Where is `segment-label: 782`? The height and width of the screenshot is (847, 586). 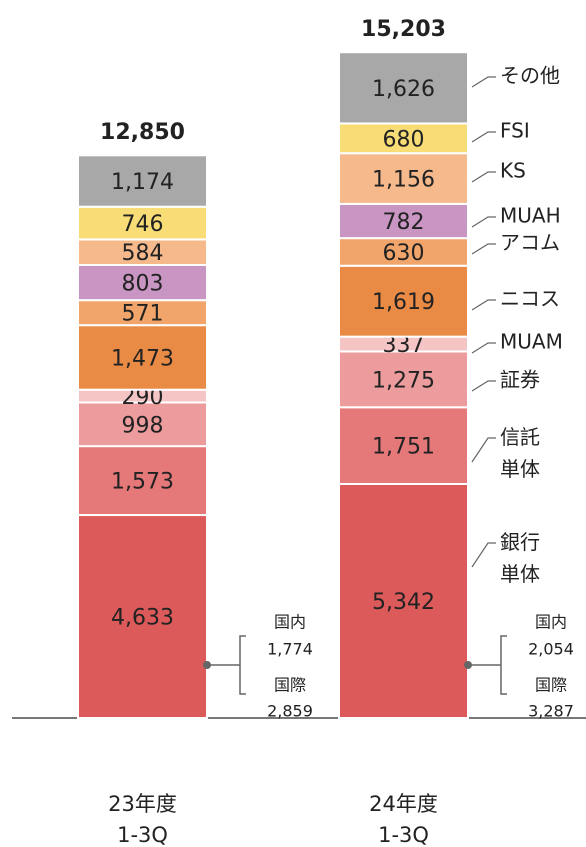
segment-label: 782 is located at coordinates (404, 222).